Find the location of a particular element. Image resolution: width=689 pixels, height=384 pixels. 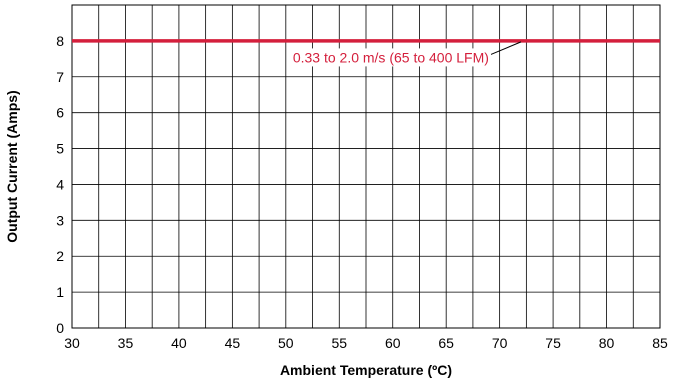

x-tick-label: 70 is located at coordinates (500, 343).